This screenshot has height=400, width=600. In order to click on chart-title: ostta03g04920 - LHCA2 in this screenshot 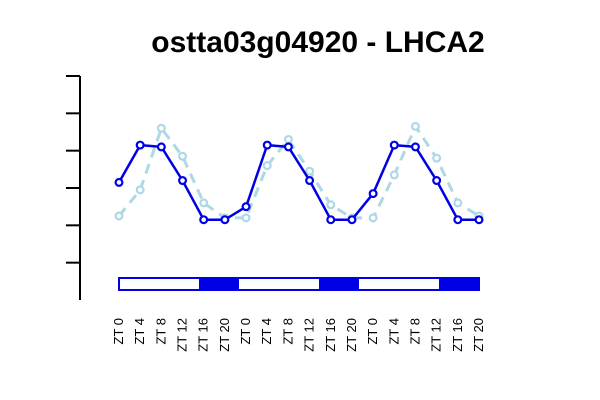, I will do `click(317, 42)`.